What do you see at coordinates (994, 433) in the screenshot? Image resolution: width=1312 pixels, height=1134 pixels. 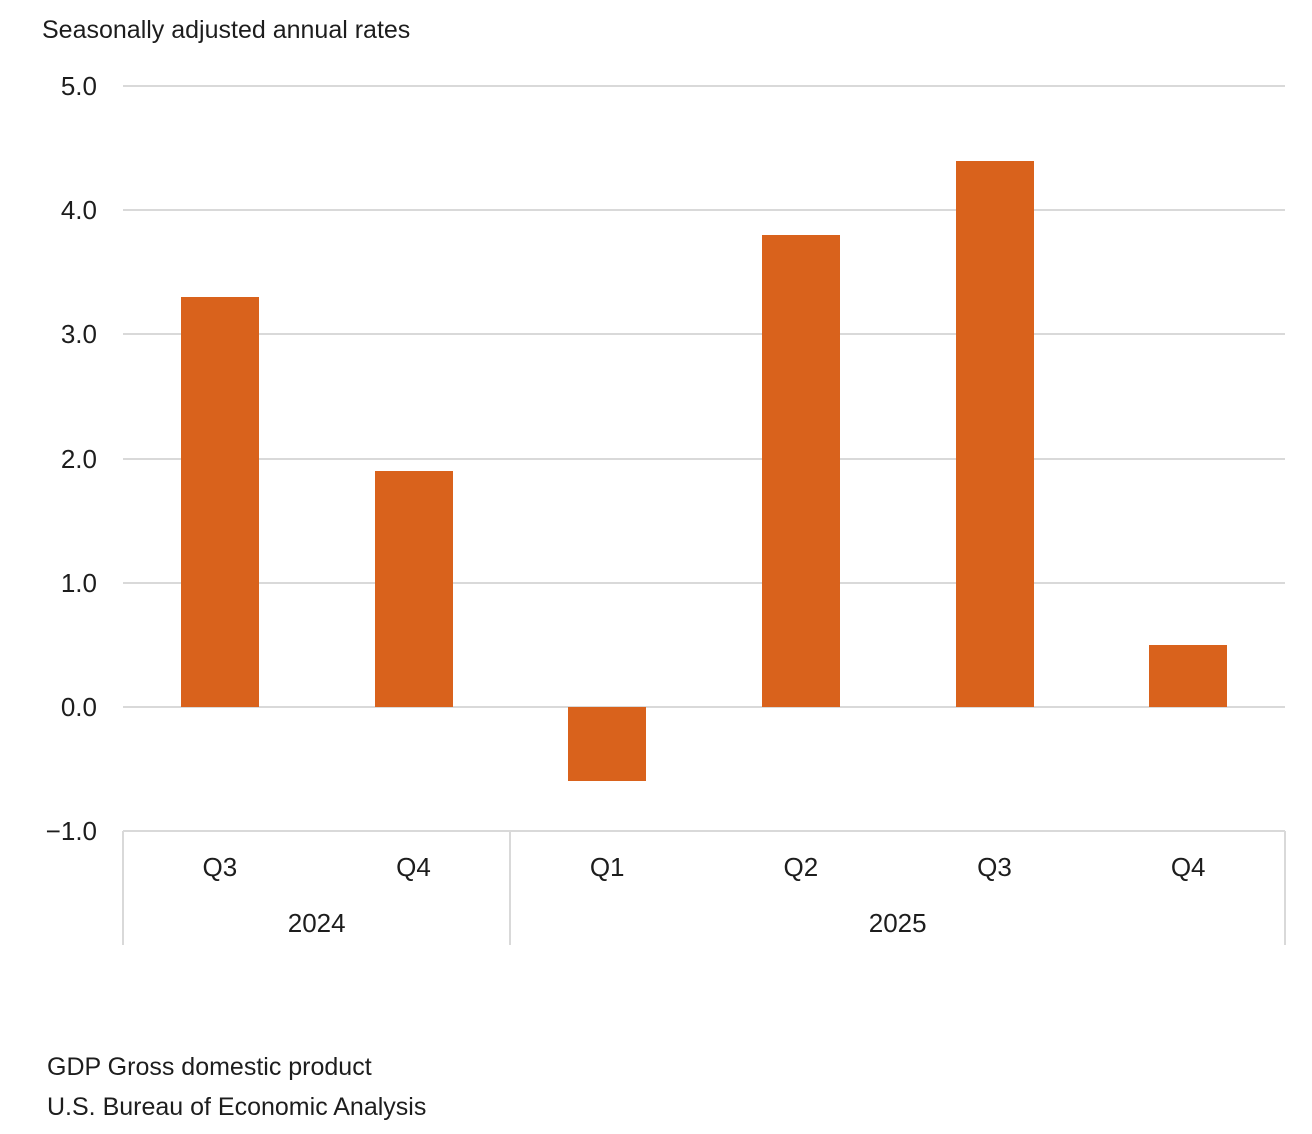 I see `bar-q3-2025` at bounding box center [994, 433].